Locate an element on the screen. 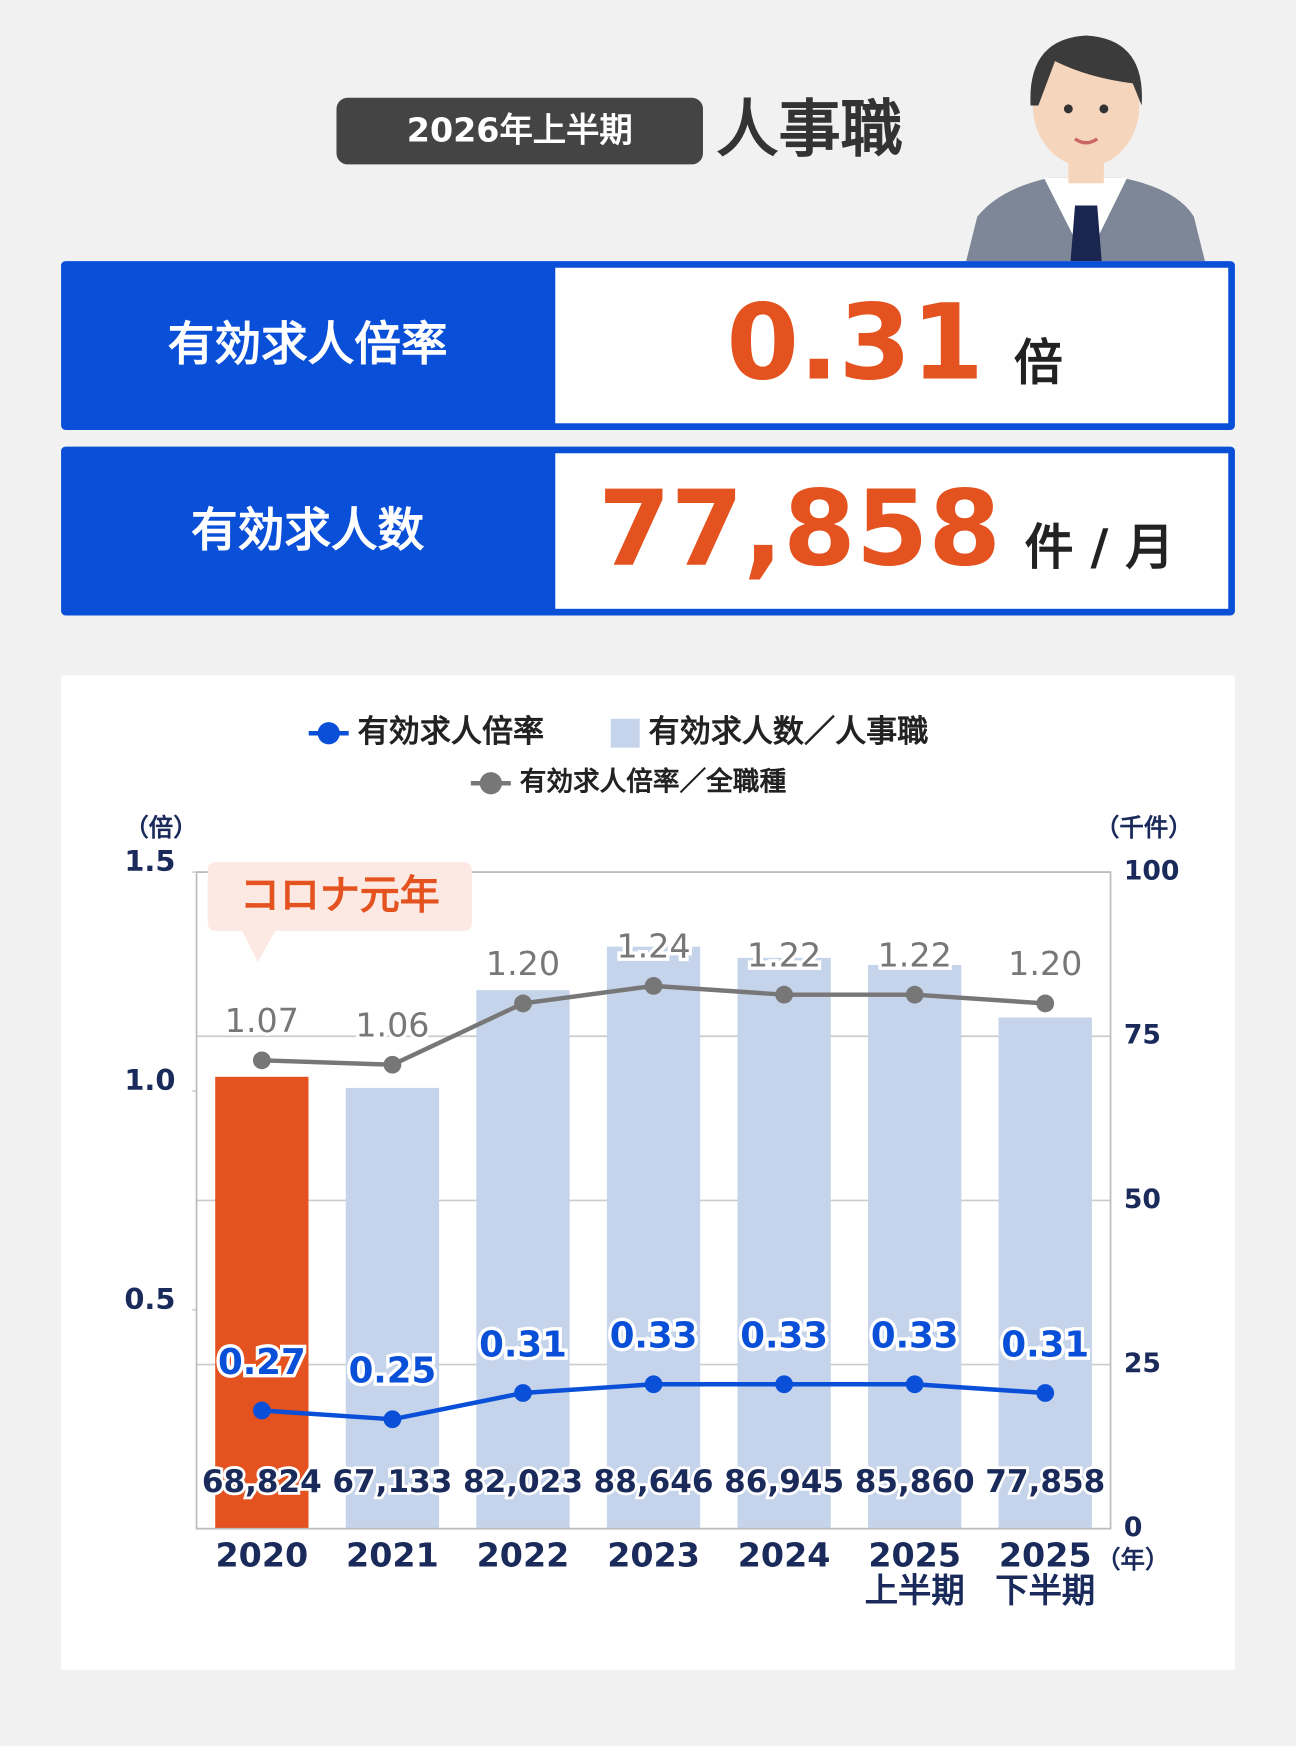 This screenshot has height=1746, width=1296. y-tick-label: 0.5 is located at coordinates (149, 1299).